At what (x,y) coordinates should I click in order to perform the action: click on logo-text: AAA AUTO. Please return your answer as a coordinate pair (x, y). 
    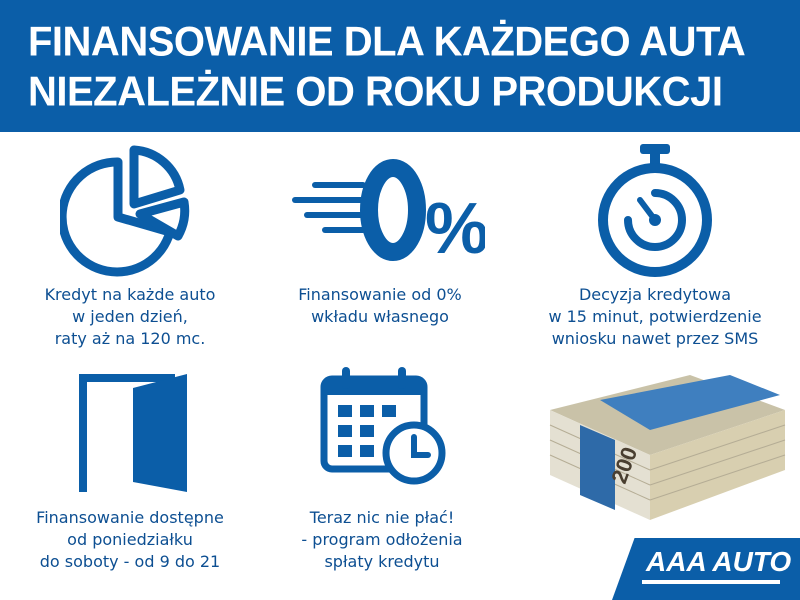
    Looking at the image, I should click on (719, 561).